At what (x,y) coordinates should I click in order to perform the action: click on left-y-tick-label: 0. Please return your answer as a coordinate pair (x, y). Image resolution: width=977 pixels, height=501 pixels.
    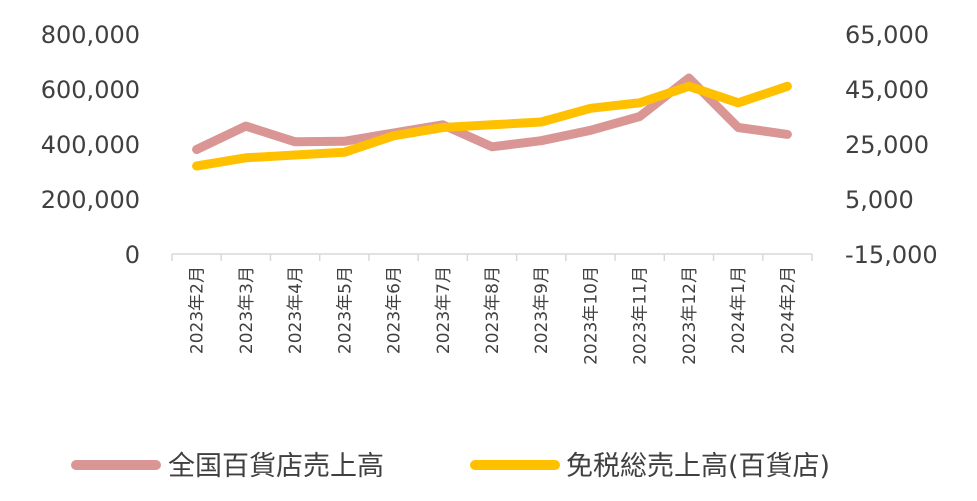
    Looking at the image, I should click on (132, 255).